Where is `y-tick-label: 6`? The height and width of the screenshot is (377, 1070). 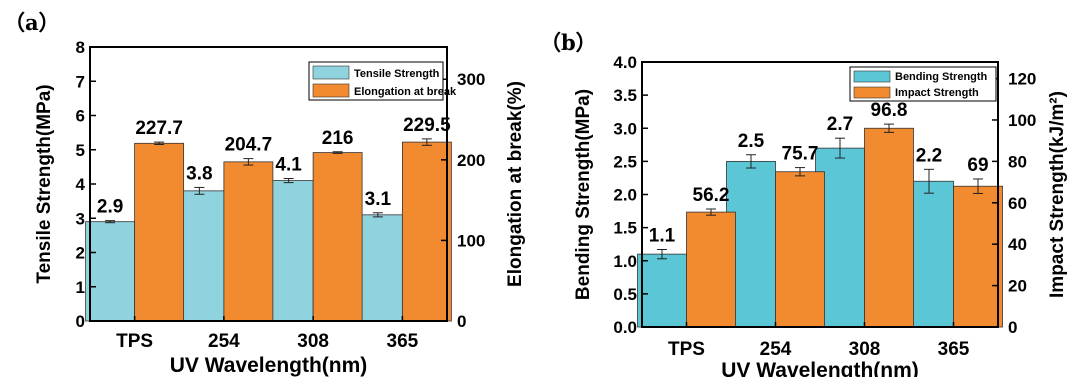 y-tick-label: 6 is located at coordinates (80, 116).